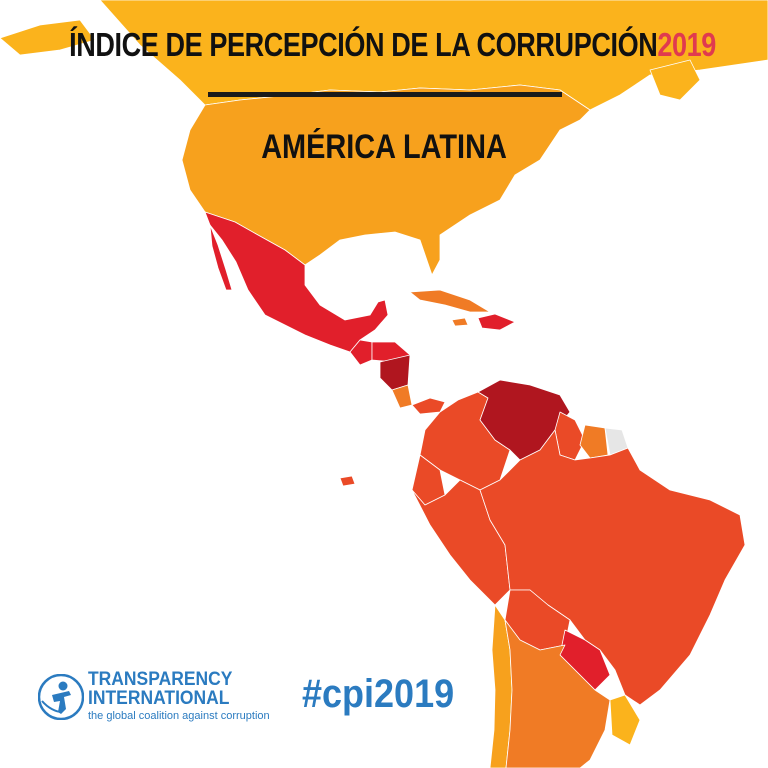  Describe the element at coordinates (557, 693) in the screenshot. I see `region-argentina` at that location.